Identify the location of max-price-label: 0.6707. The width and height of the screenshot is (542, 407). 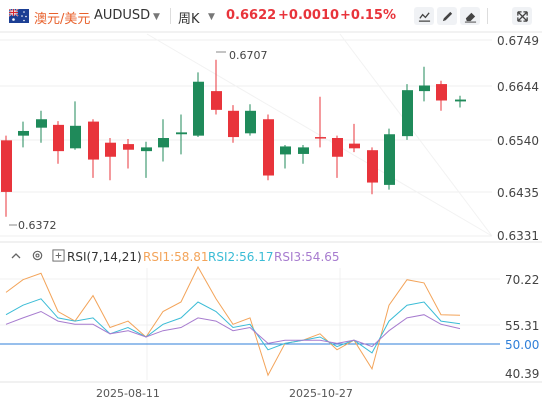
(248, 55).